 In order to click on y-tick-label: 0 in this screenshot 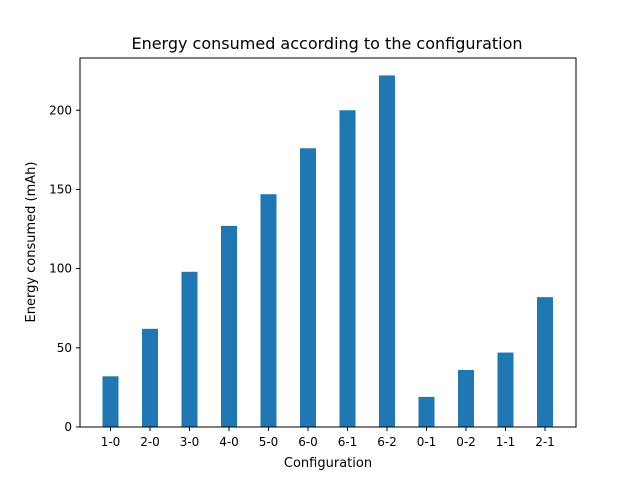, I will do `click(68, 427)`.